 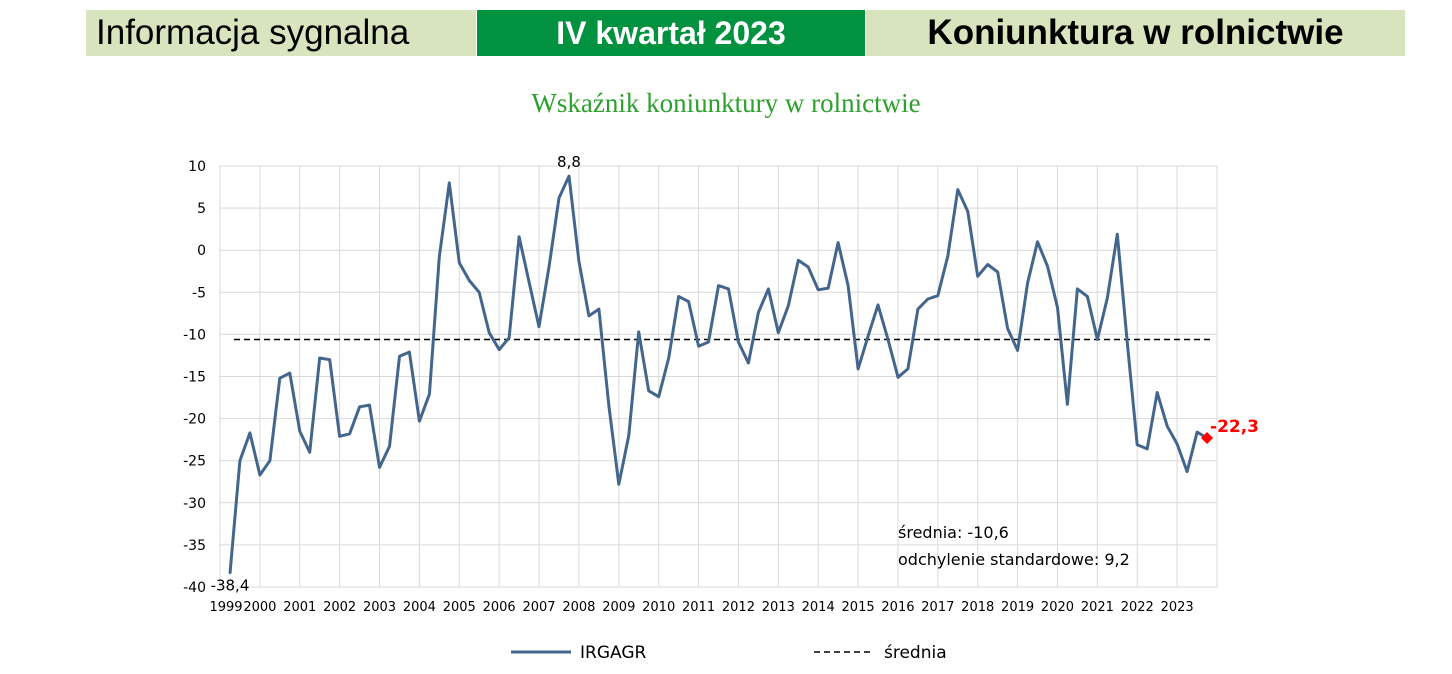 I want to click on x-tick-label: 2008, so click(x=578, y=607).